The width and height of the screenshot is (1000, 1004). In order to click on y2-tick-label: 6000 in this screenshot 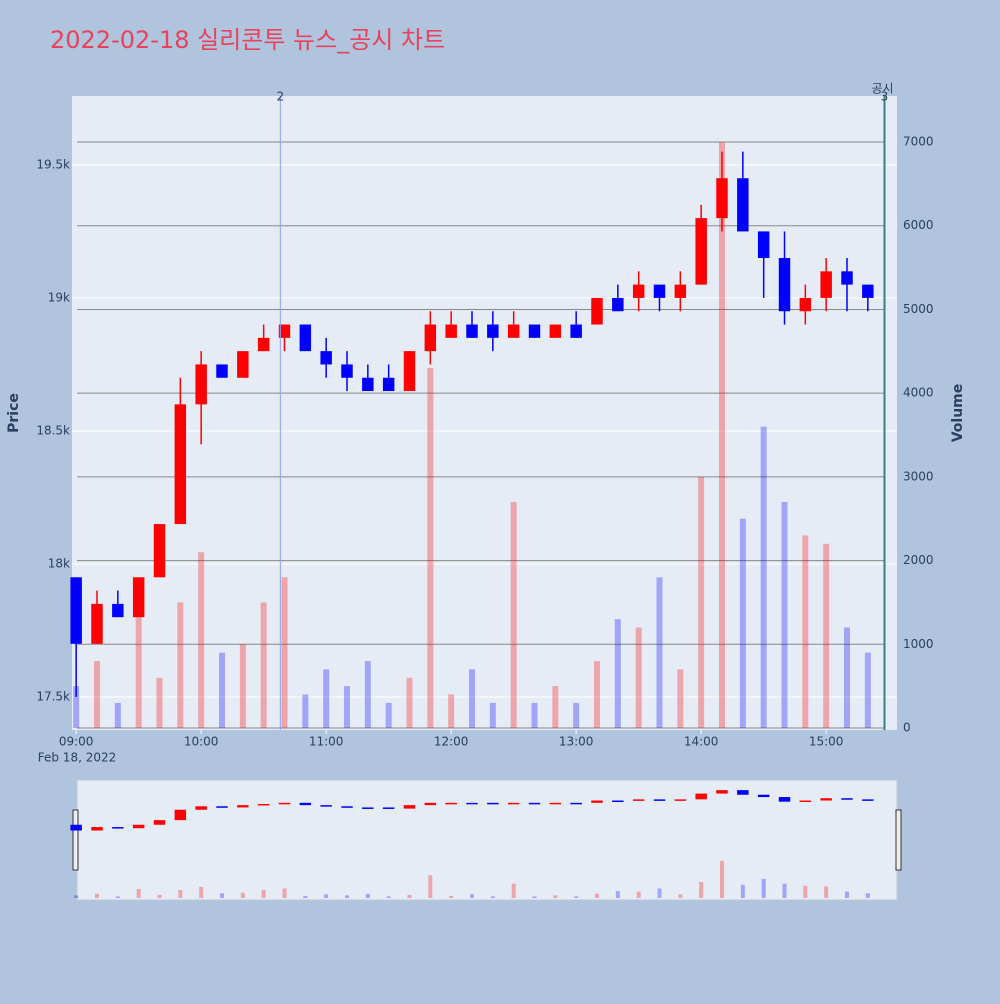, I will do `click(918, 225)`.